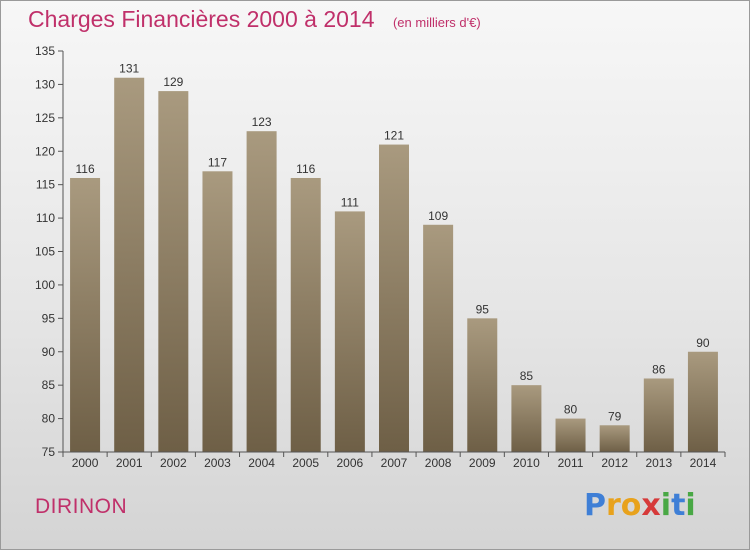 The height and width of the screenshot is (550, 750). I want to click on x-tick-label: 2005, so click(305, 463).